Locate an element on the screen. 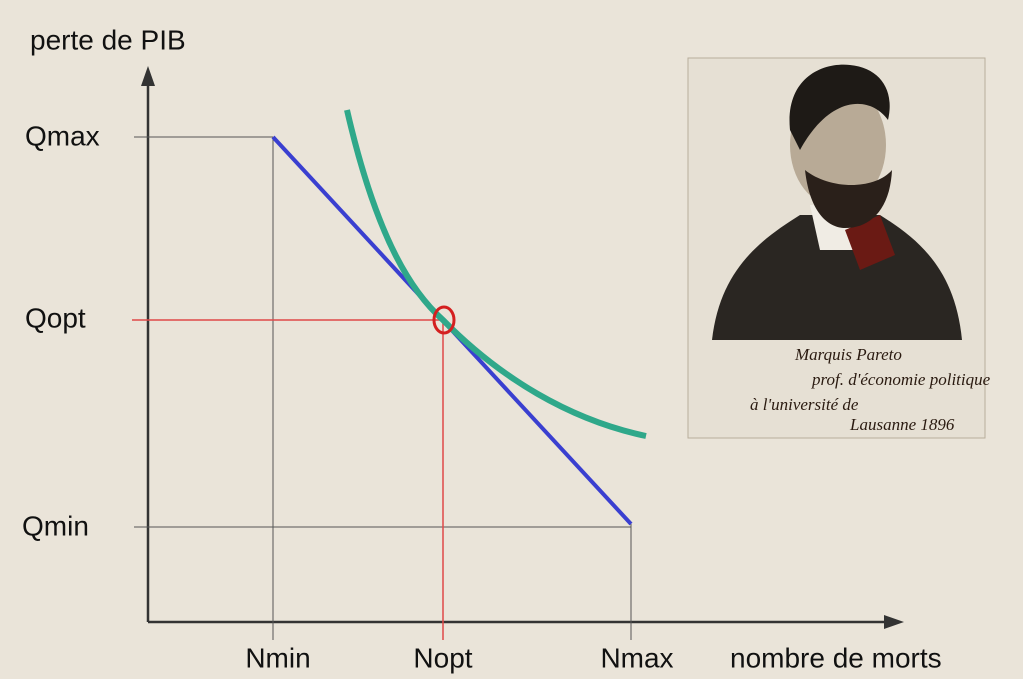  x-axis-label: nombre de morts is located at coordinates (836, 657).